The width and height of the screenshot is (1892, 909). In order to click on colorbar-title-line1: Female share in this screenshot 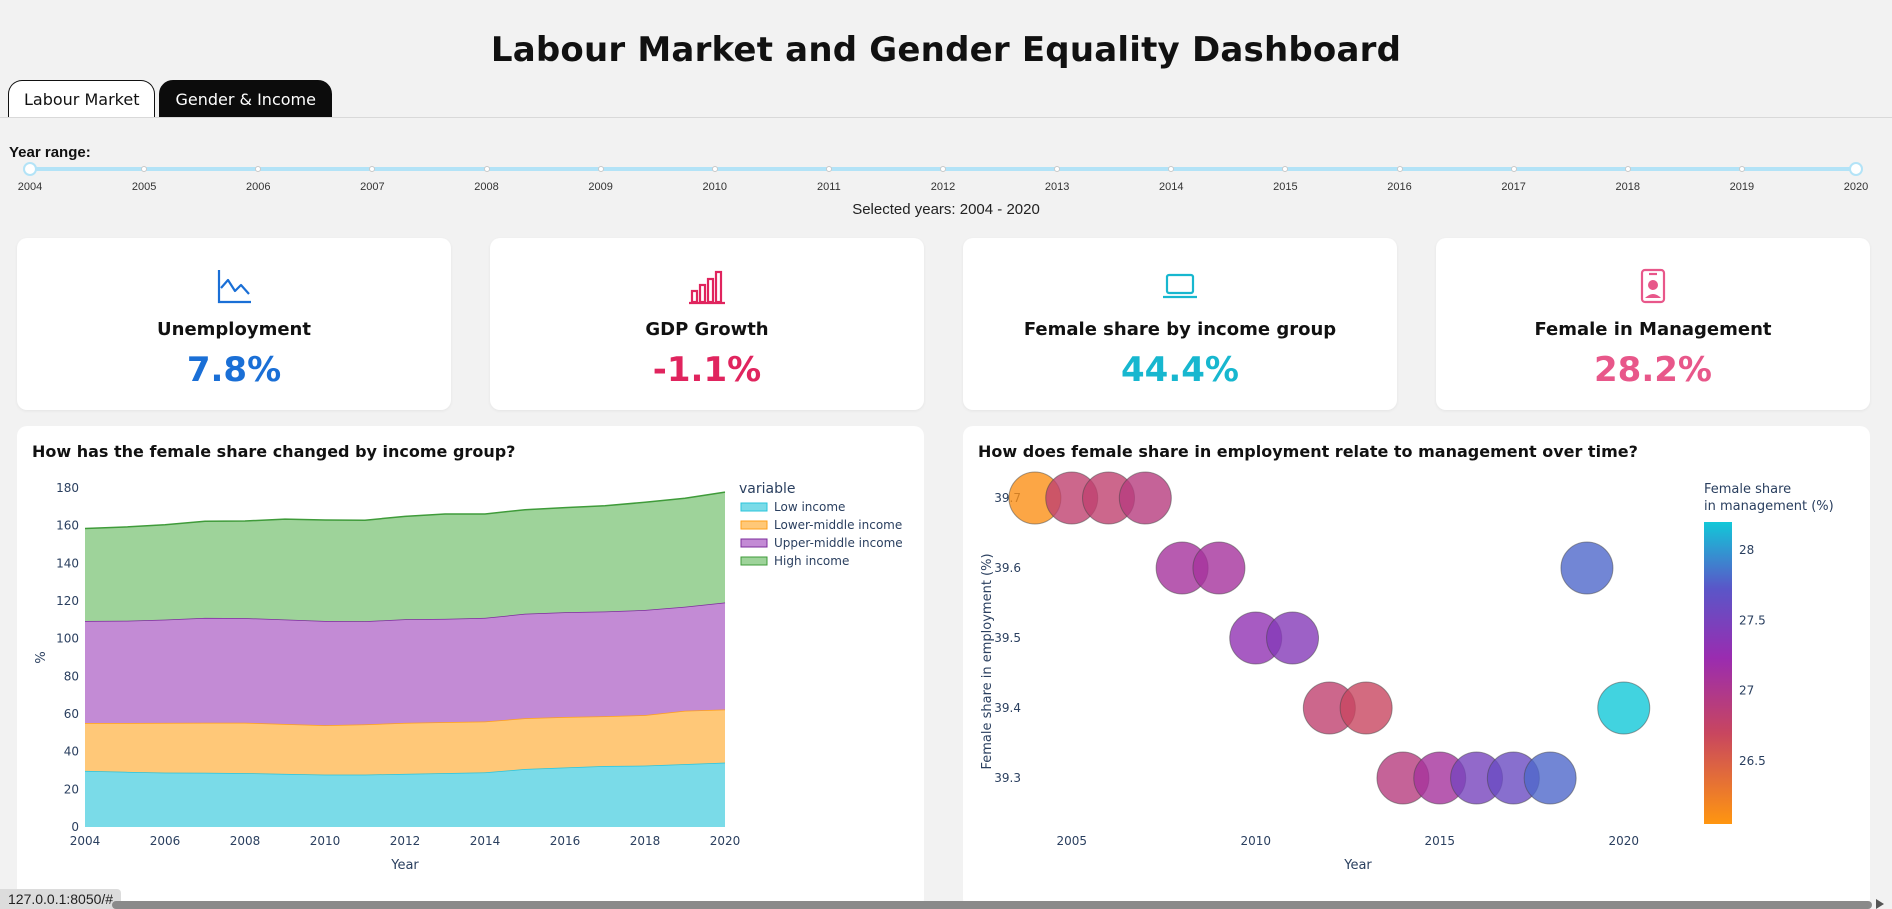, I will do `click(1747, 489)`.